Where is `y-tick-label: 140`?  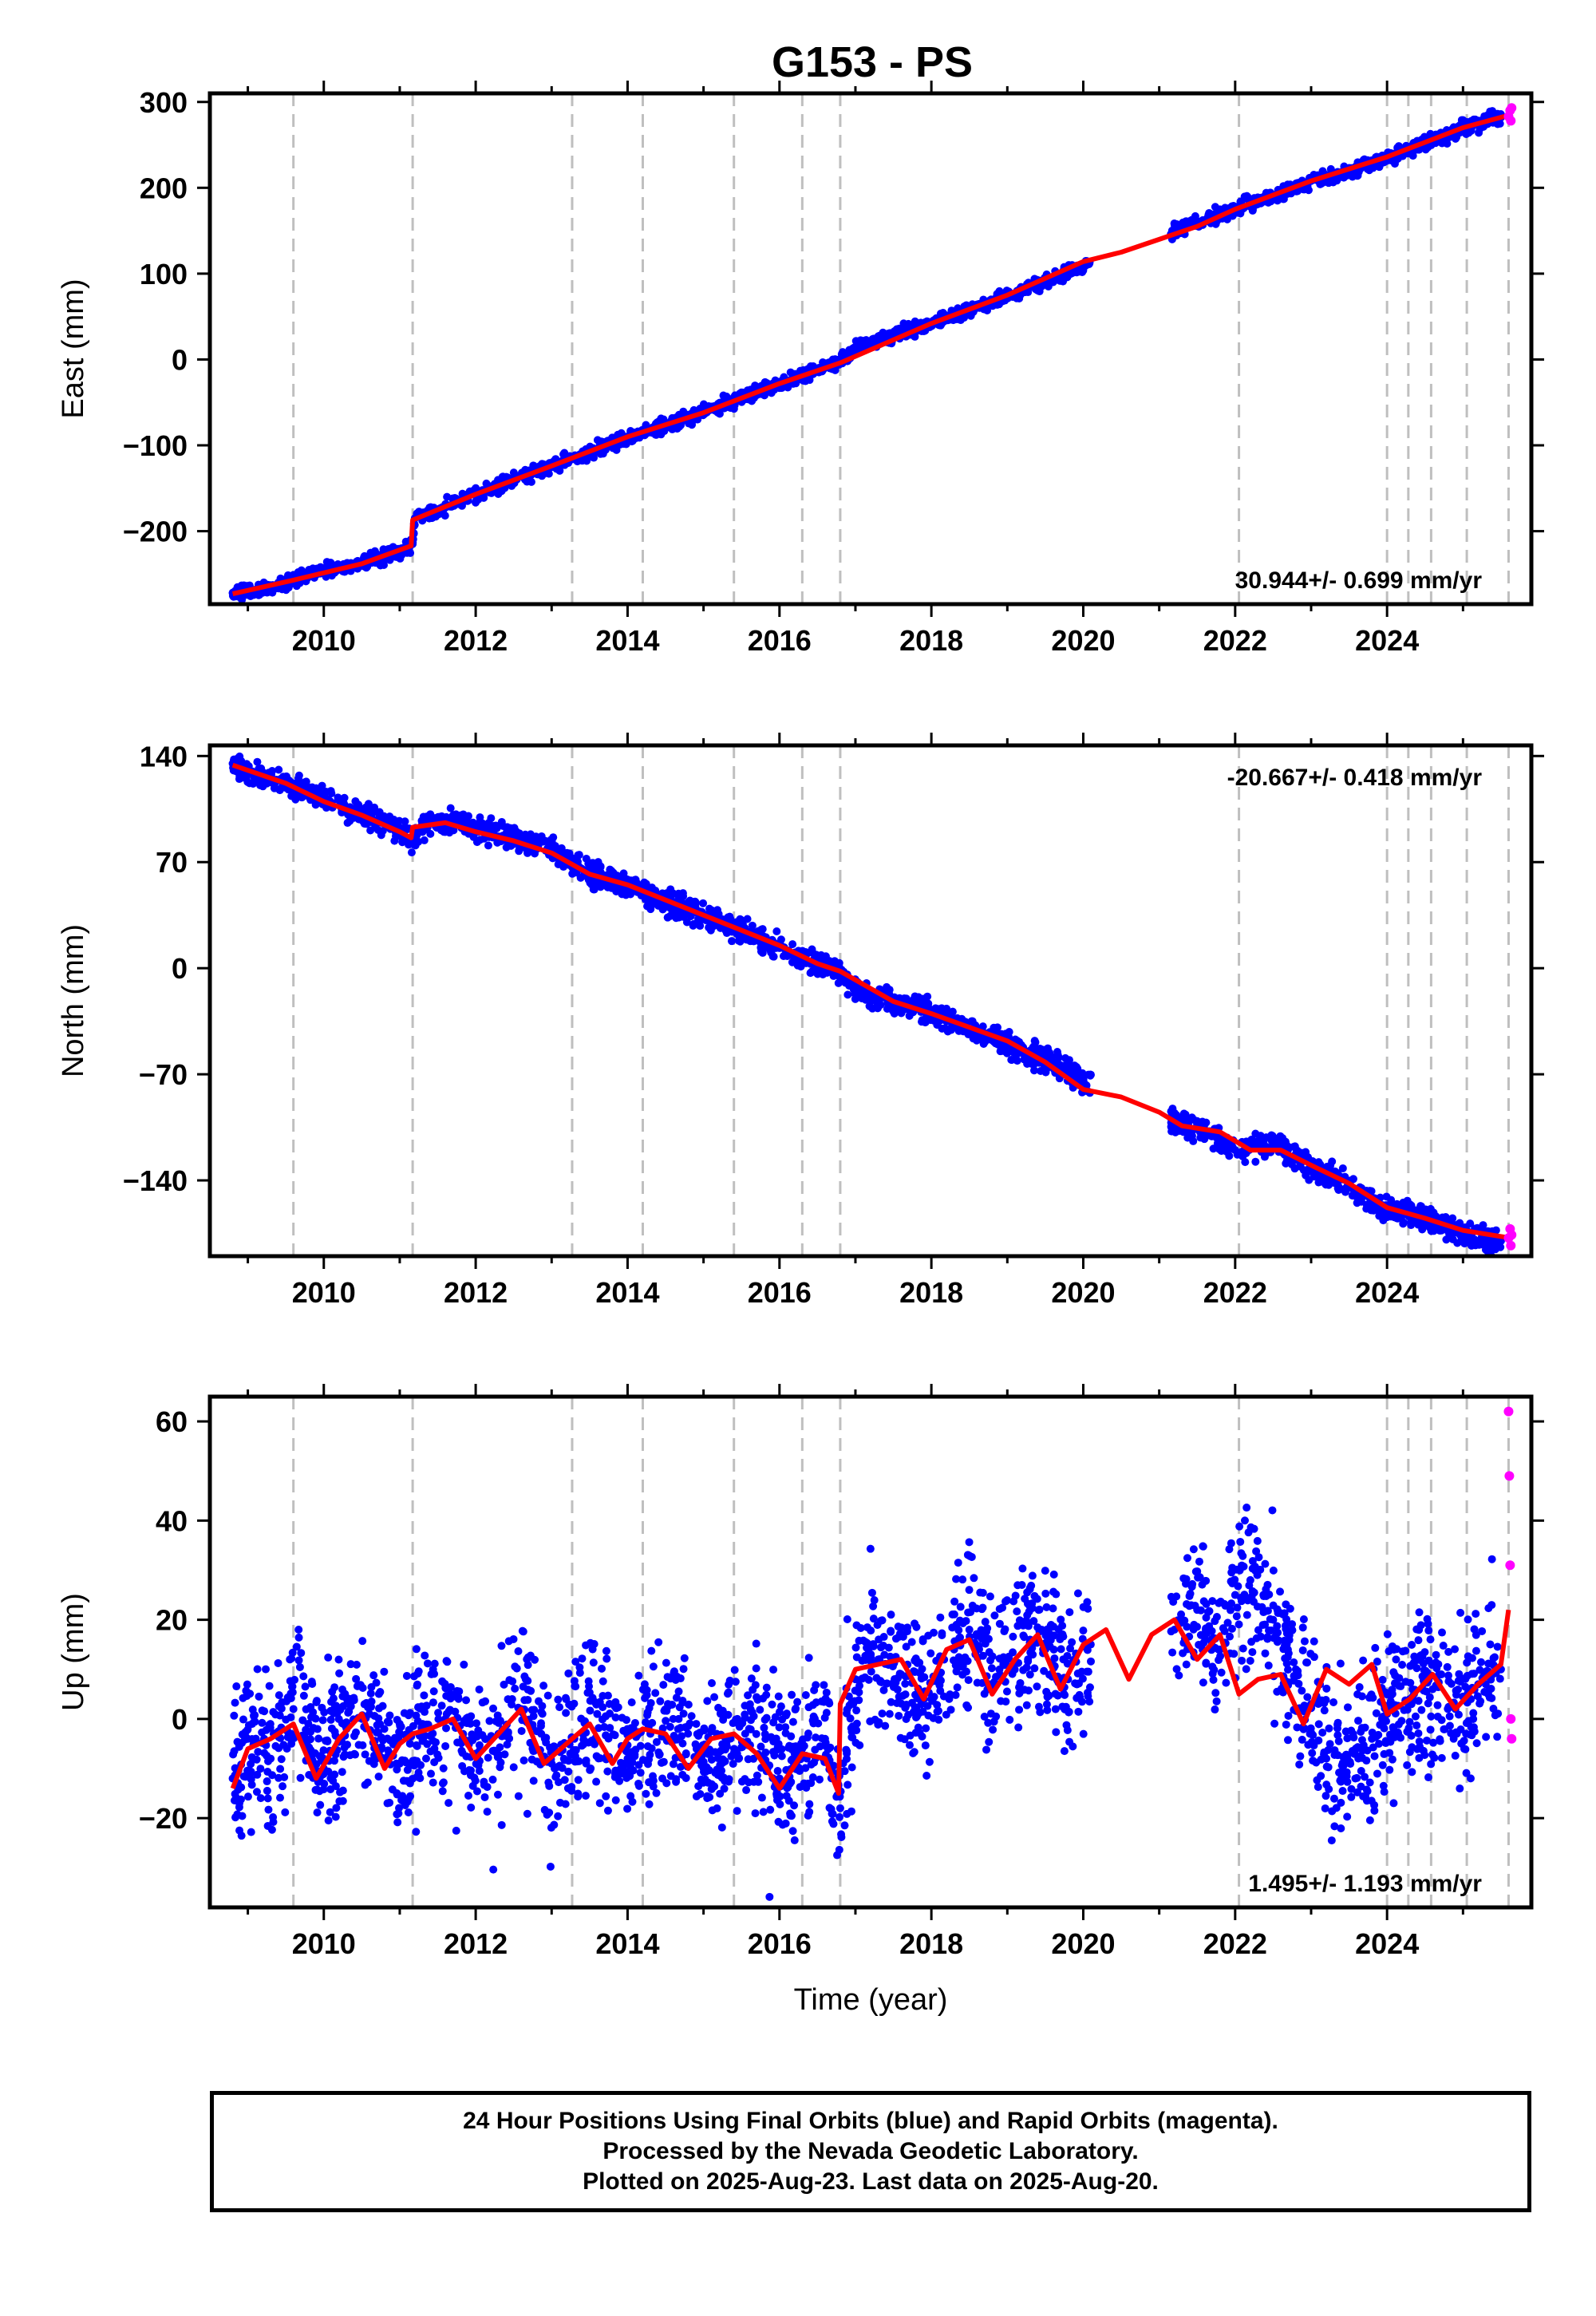 y-tick-label: 140 is located at coordinates (164, 756).